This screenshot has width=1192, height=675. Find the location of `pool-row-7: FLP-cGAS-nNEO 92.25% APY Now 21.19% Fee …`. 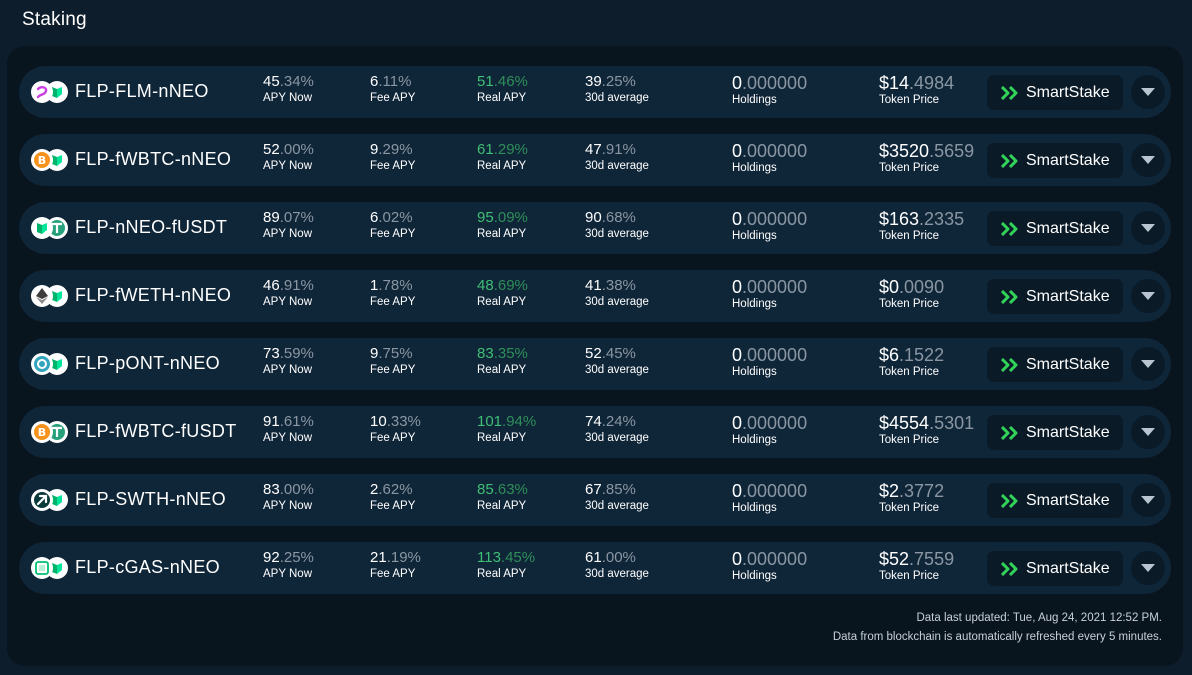

pool-row-7: FLP-cGAS-nNEO 92.25% APY Now 21.19% Fee … is located at coordinates (595, 568).